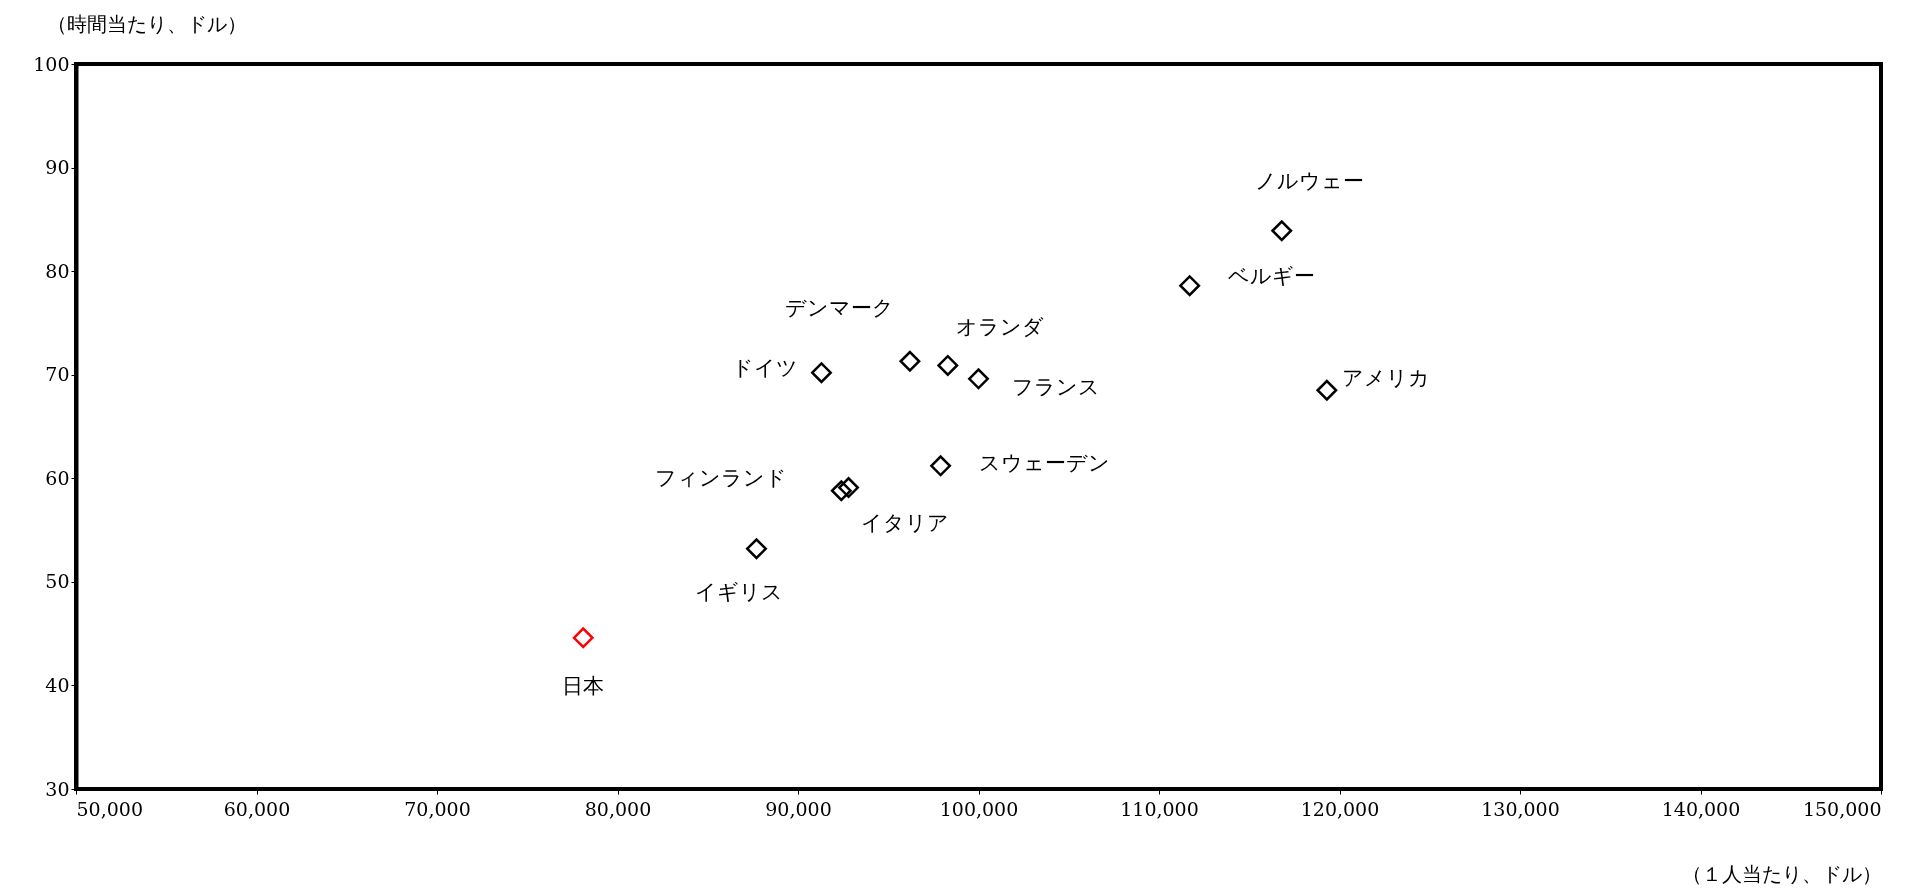  What do you see at coordinates (1272, 275) in the screenshot?
I see `annotation: ベルギー` at bounding box center [1272, 275].